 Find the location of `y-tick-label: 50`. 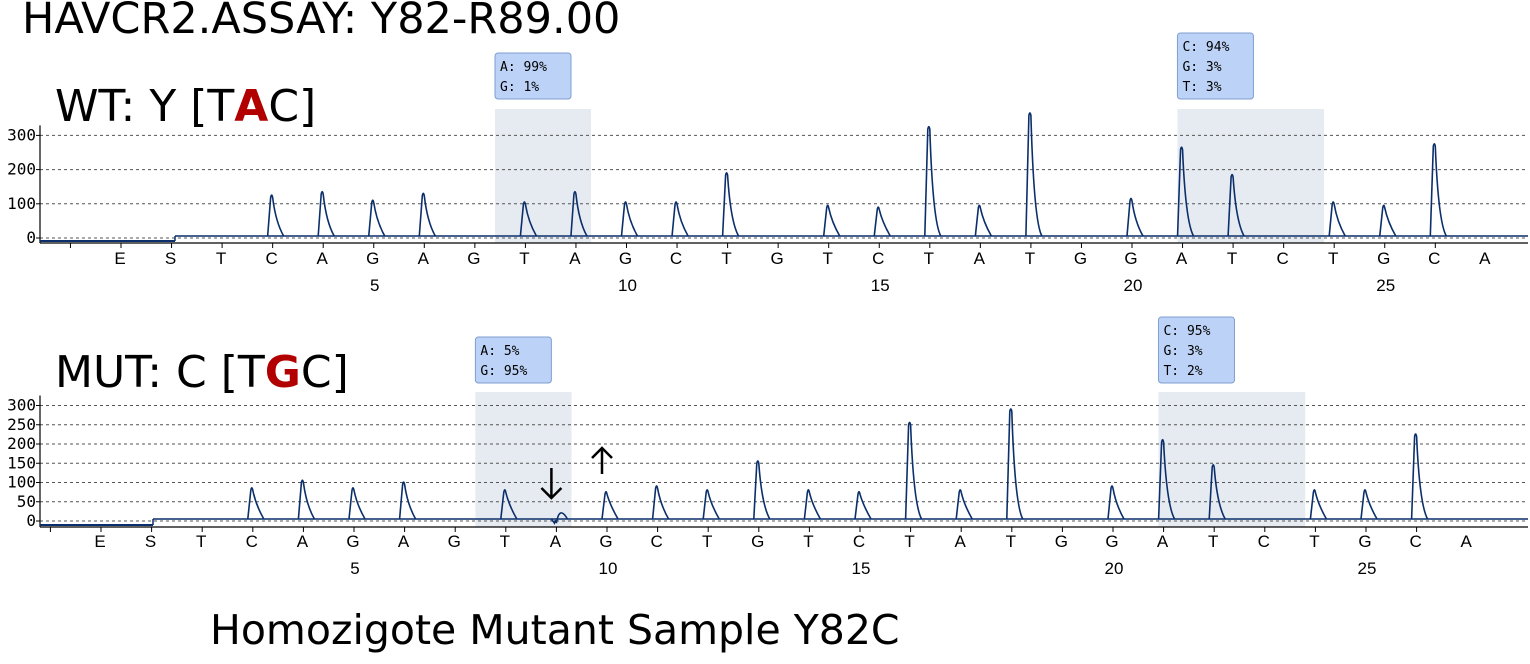

y-tick-label: 50 is located at coordinates (26, 501).